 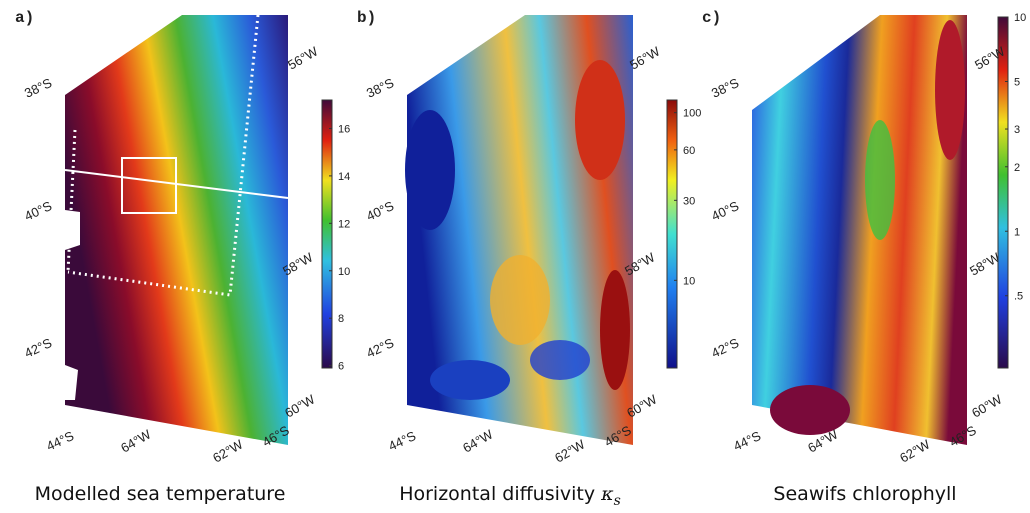 What do you see at coordinates (341, 367) in the screenshot?
I see `colorbar-tick-label: 6` at bounding box center [341, 367].